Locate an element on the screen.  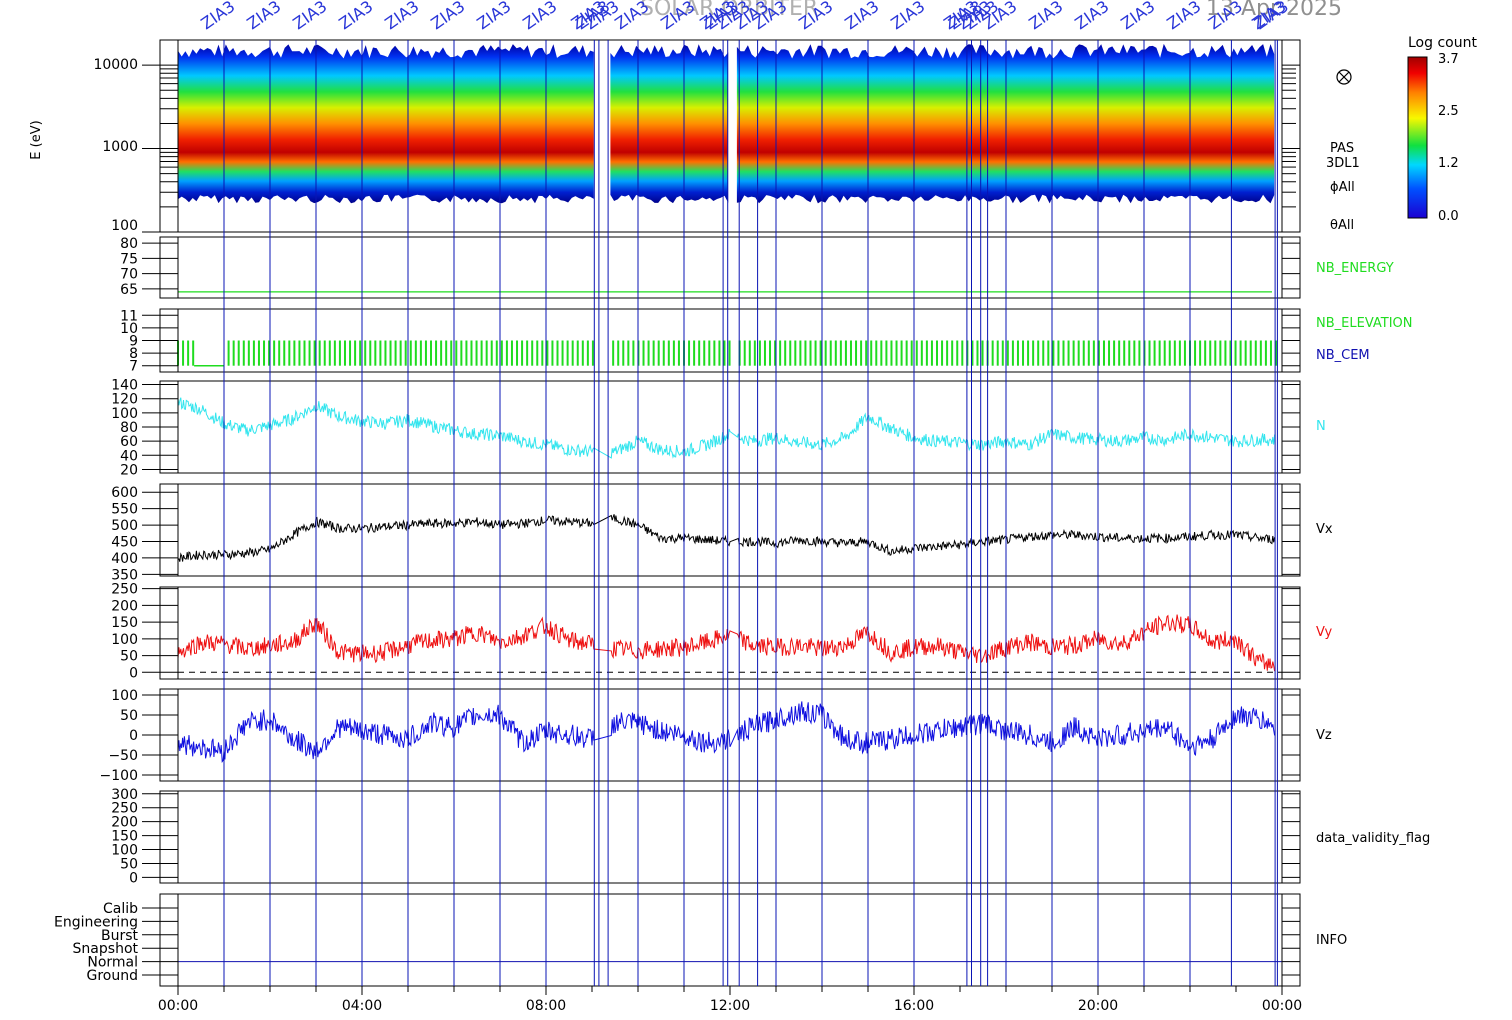
xtick-label: 16:00 is located at coordinates (914, 1006).